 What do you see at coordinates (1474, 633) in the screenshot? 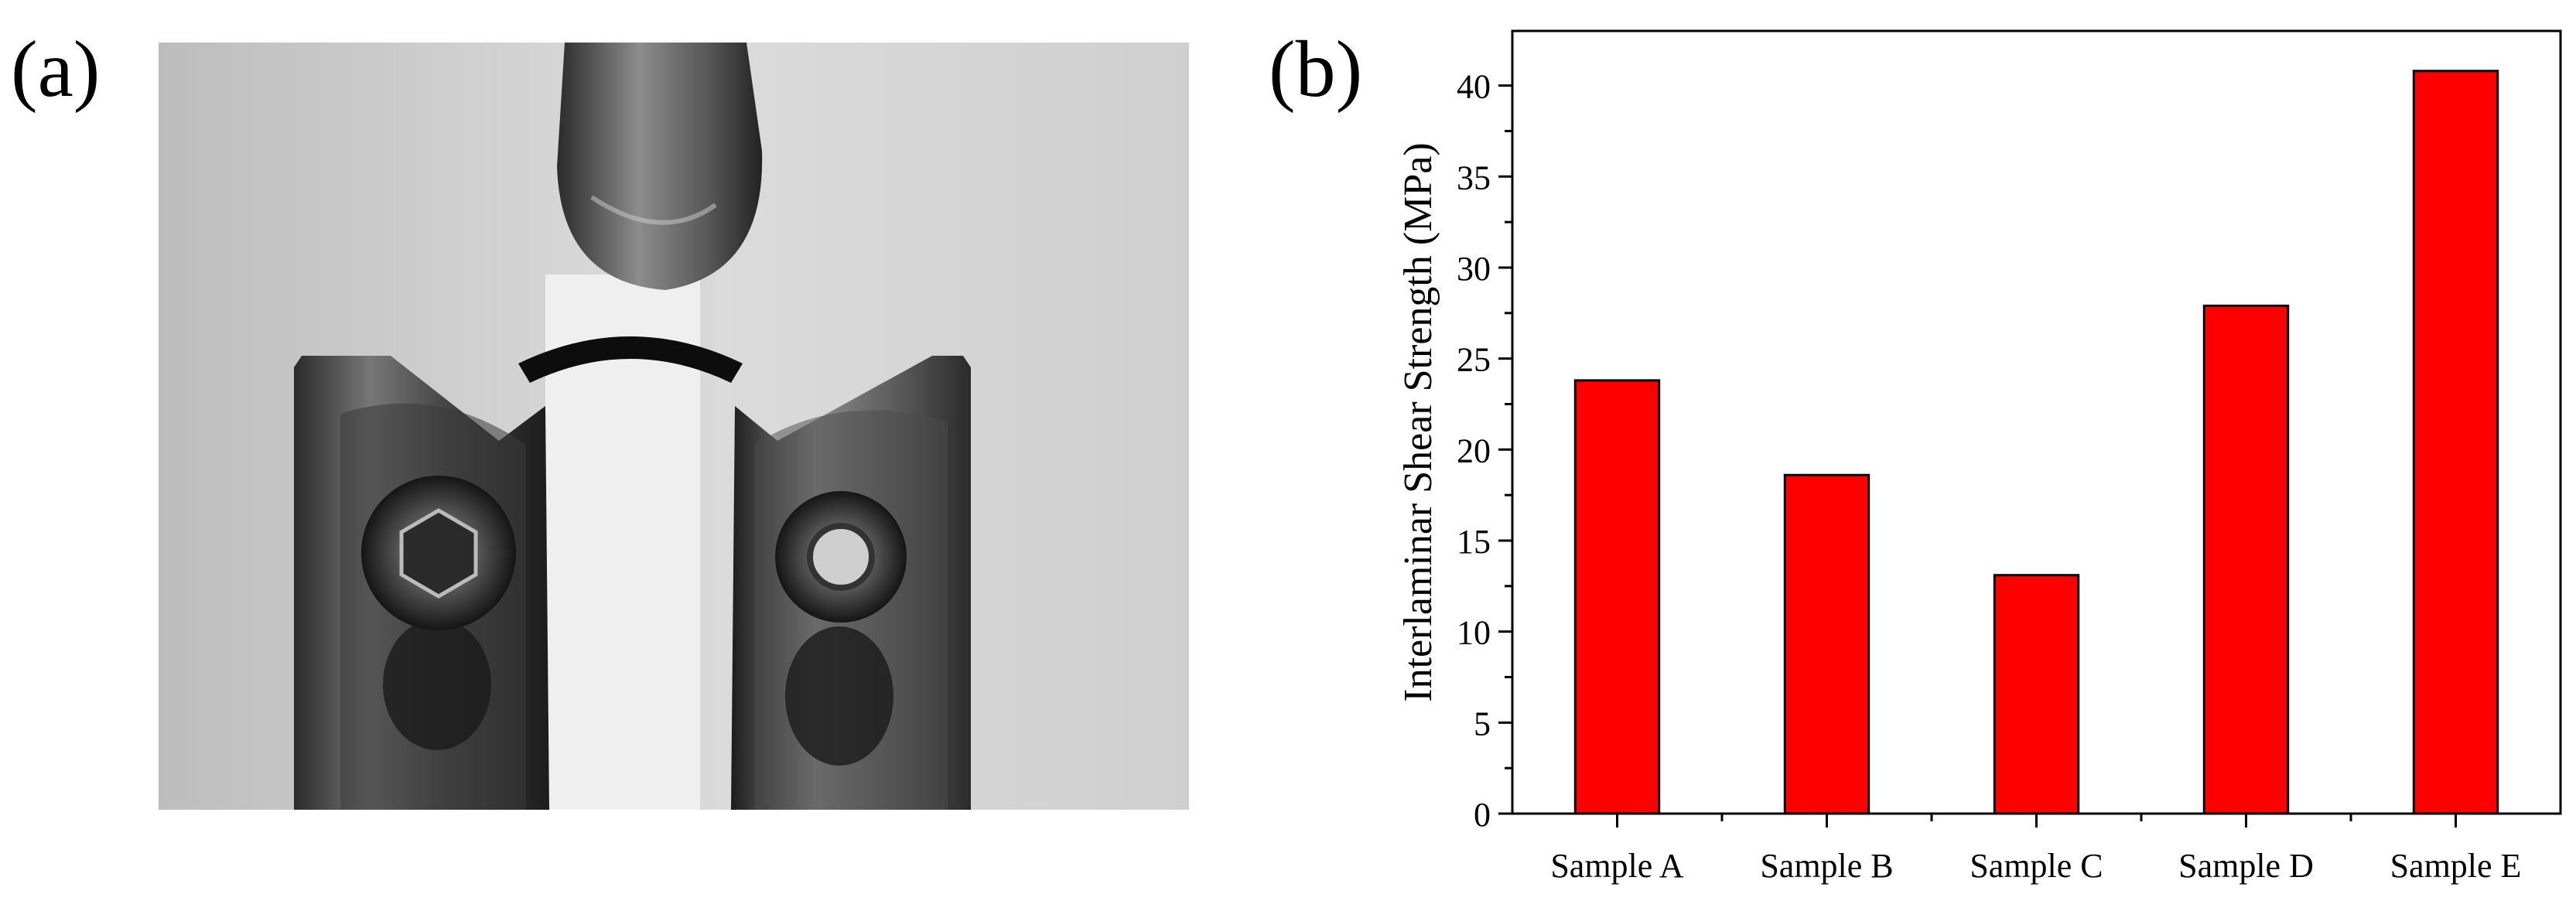
I see `y-tick-label: 10` at bounding box center [1474, 633].